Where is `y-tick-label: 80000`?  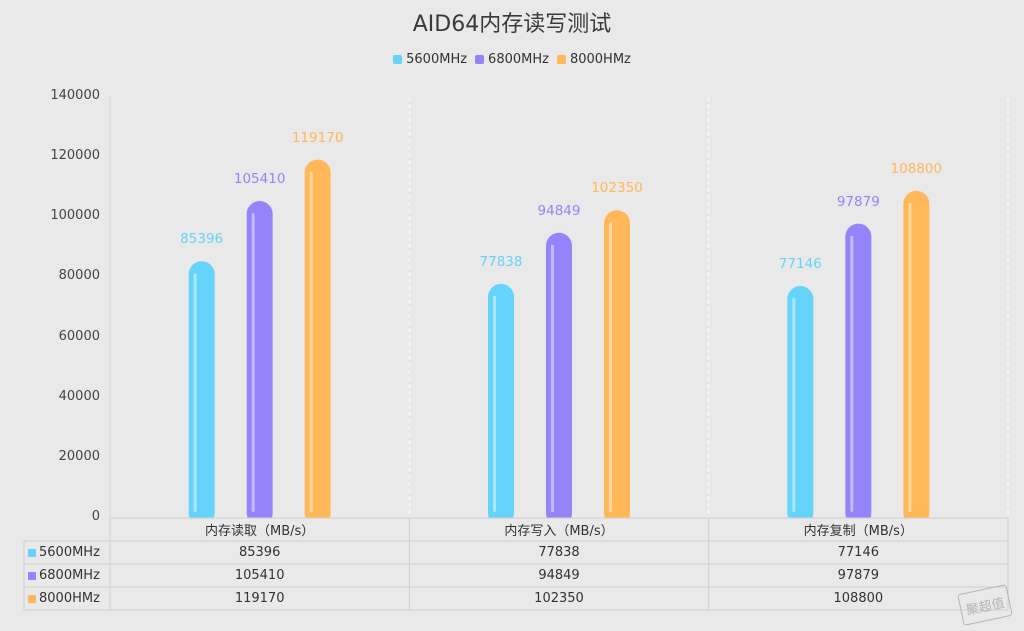
y-tick-label: 80000 is located at coordinates (79, 276).